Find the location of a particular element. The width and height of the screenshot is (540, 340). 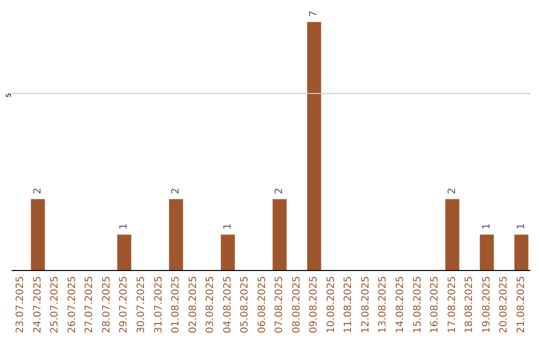

x-tick-label: 25.07.2025 is located at coordinates (55, 305).